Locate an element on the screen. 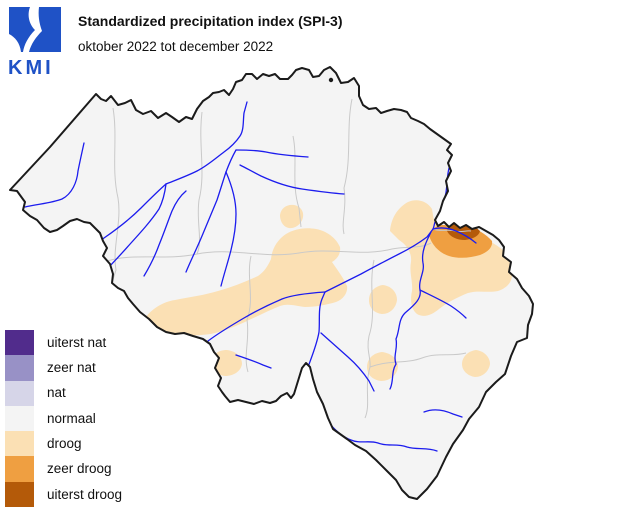 The image size is (640, 507). legend-label: zeer nat is located at coordinates (71, 368).